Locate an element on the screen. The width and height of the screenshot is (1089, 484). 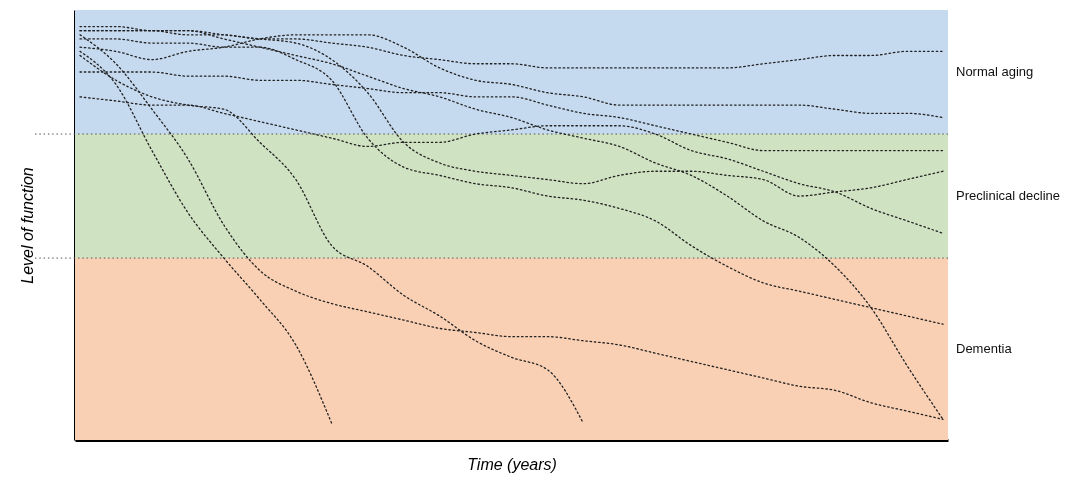
x-axis-title: Time (years) is located at coordinates (512, 464).